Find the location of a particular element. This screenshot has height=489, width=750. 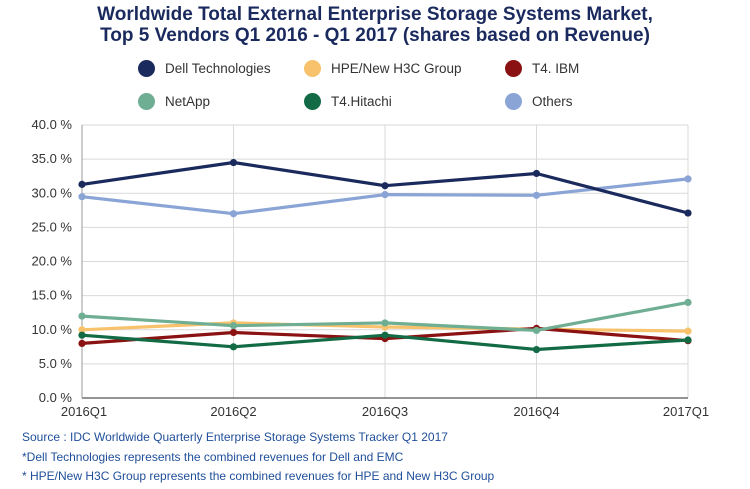

legend-label-others: Others is located at coordinates (552, 101).